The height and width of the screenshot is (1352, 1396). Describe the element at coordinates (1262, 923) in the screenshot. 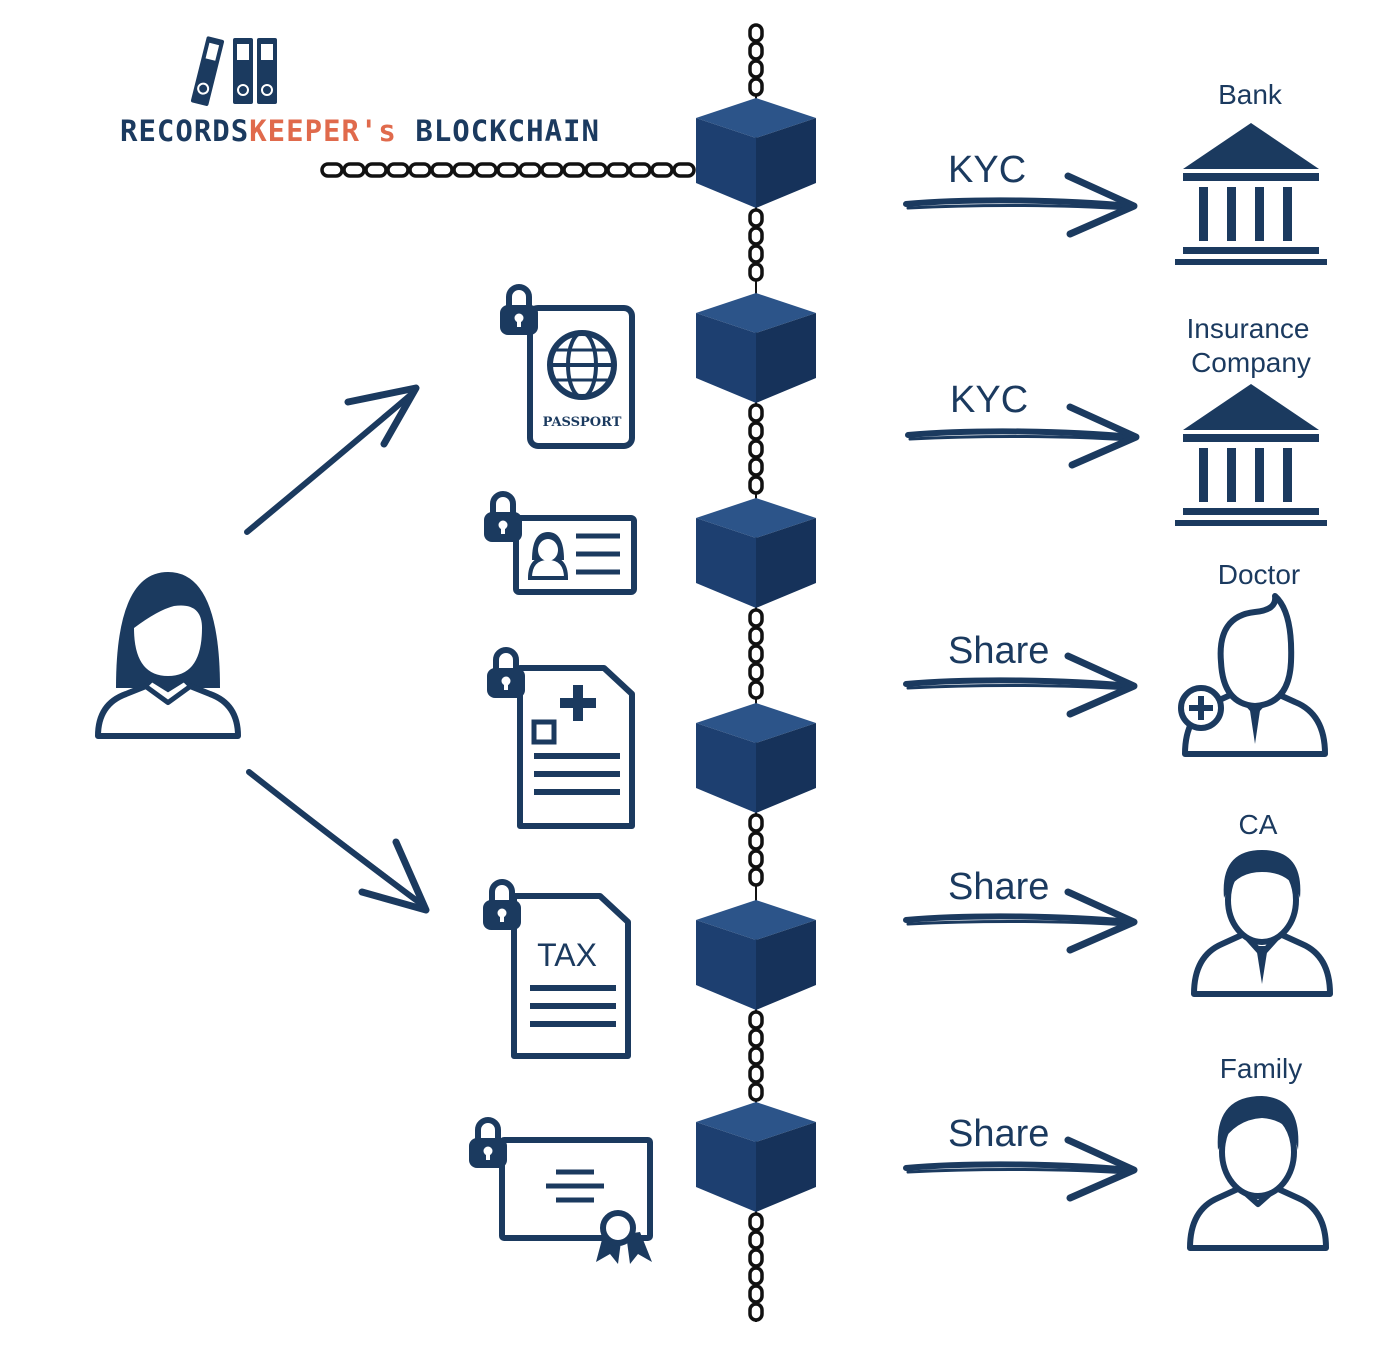

I see `accountant-icon` at that location.